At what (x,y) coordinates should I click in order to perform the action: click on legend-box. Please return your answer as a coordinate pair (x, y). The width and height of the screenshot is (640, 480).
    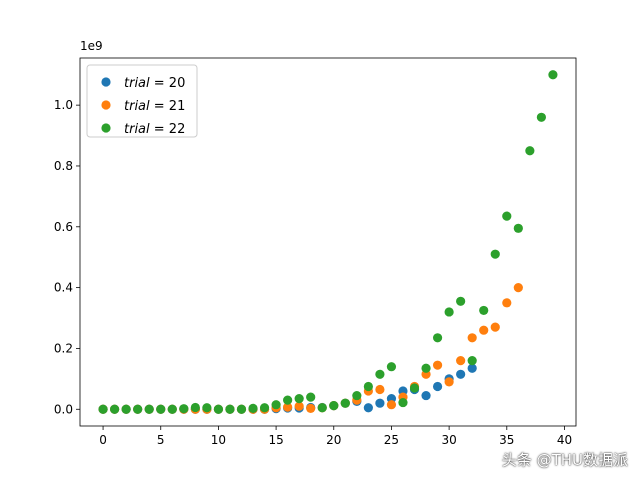
    Looking at the image, I should click on (142, 101).